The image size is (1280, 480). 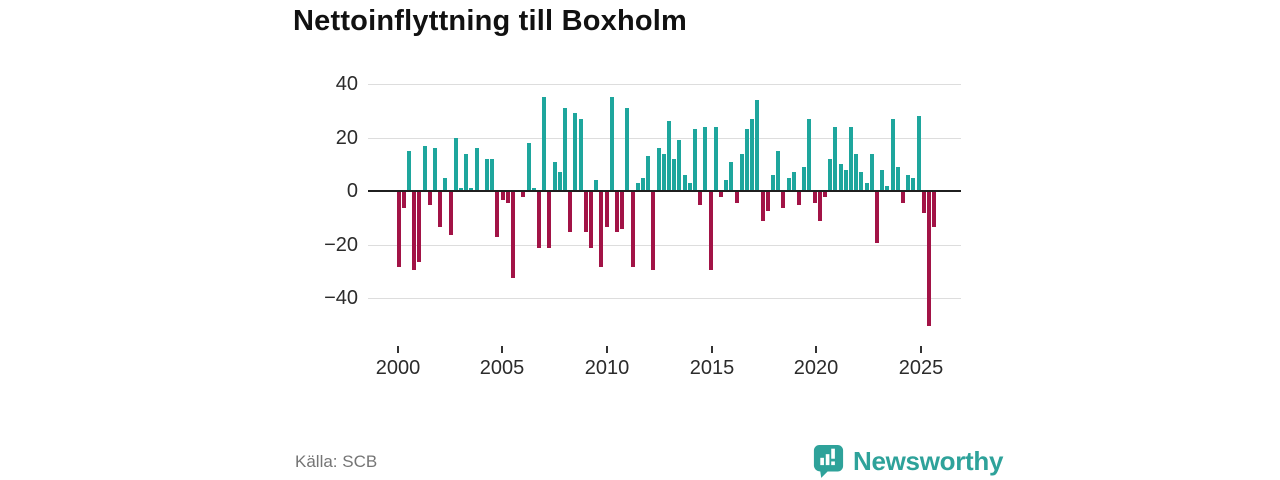 I want to click on y-axis-label: −40, so click(x=341, y=298).